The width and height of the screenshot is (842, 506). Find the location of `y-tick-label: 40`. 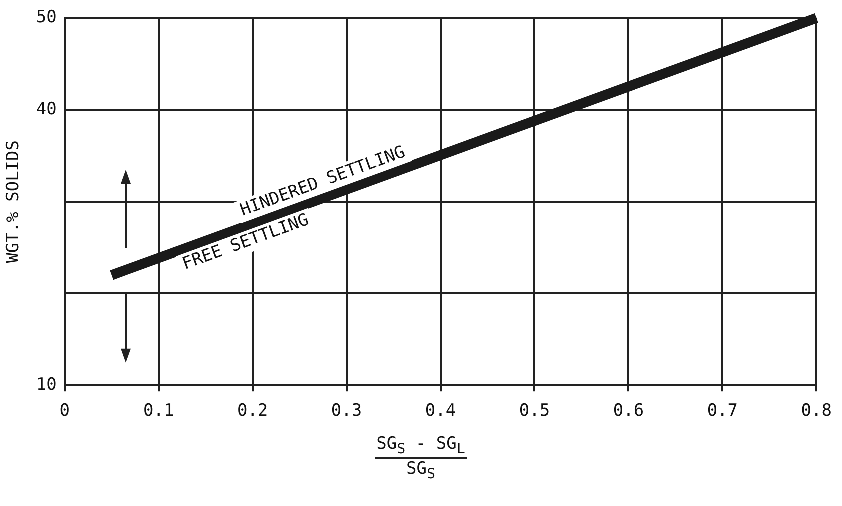

y-tick-label: 40 is located at coordinates (46, 109).